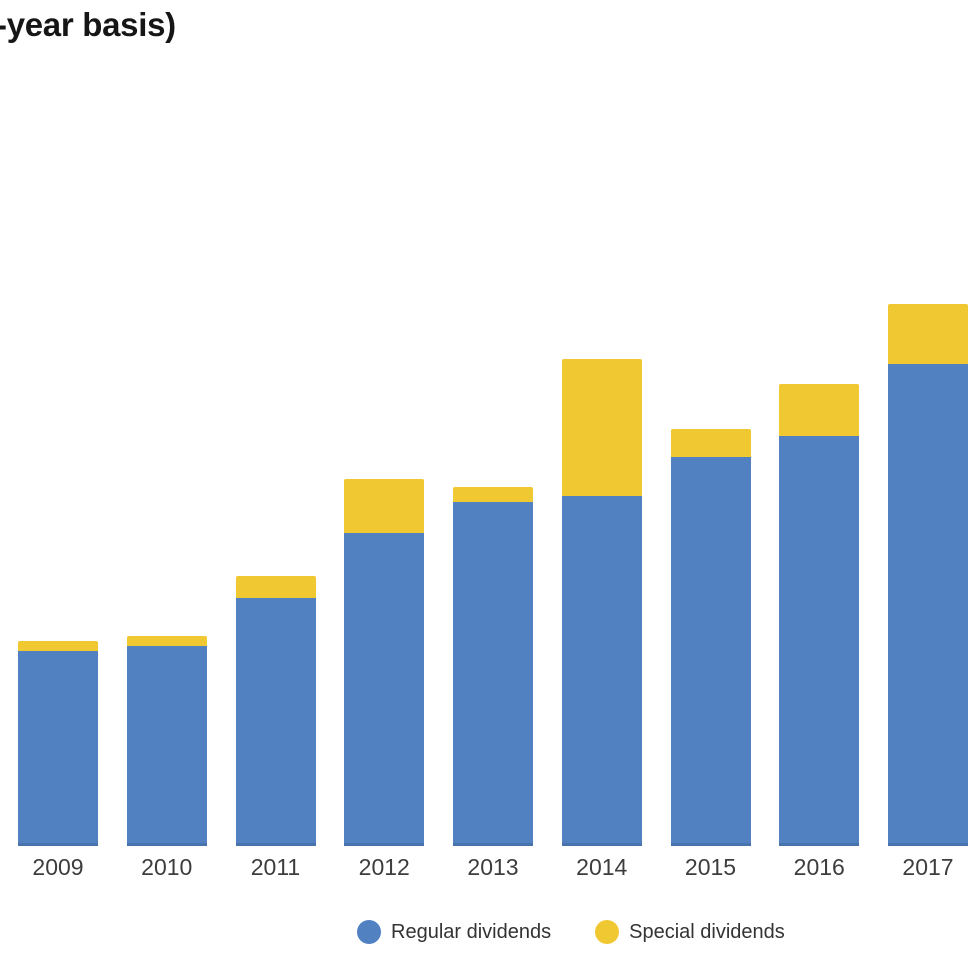  I want to click on x-axis-label: 2014, so click(602, 867).